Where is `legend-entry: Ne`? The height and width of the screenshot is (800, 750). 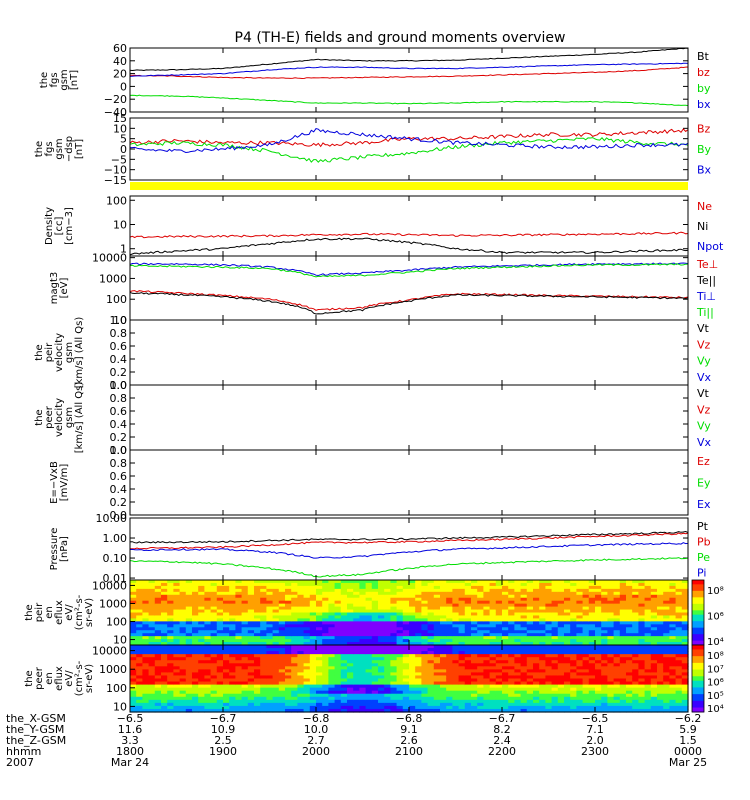 legend-entry: Ne is located at coordinates (704, 206).